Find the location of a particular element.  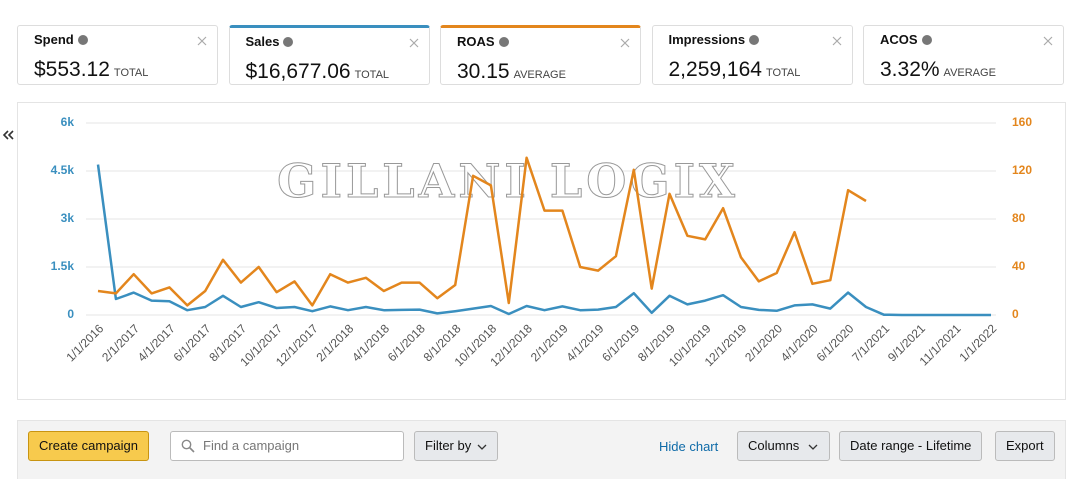

x-tick-label: 2/1/2017 is located at coordinates (120, 342).